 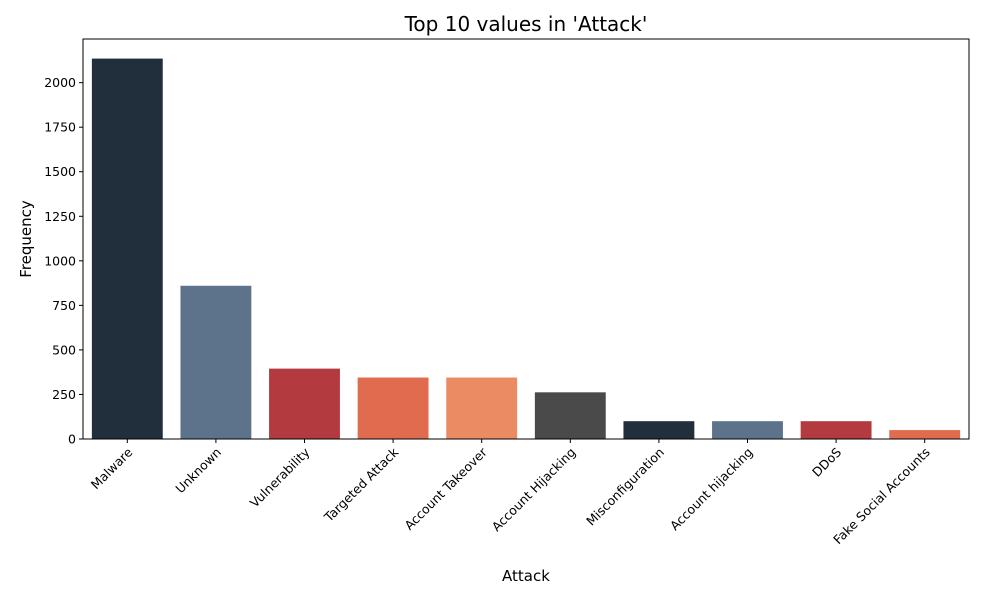 I want to click on y-tick-label: 1500, so click(x=60, y=171).